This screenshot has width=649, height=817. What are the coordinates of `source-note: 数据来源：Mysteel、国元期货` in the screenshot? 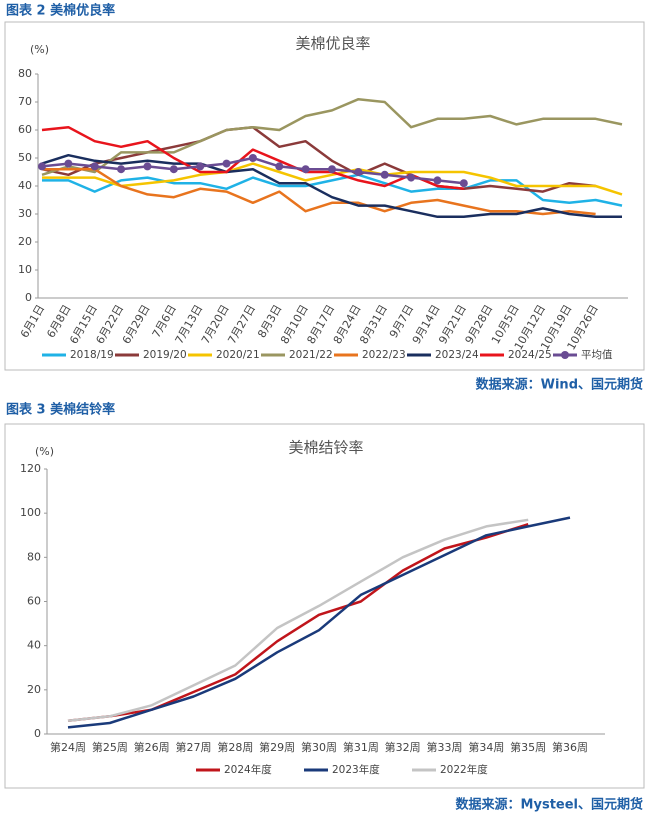 It's located at (549, 805).